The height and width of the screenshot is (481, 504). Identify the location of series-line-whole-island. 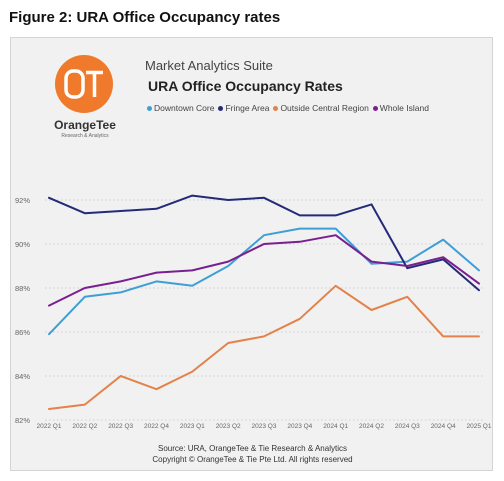
(264, 270).